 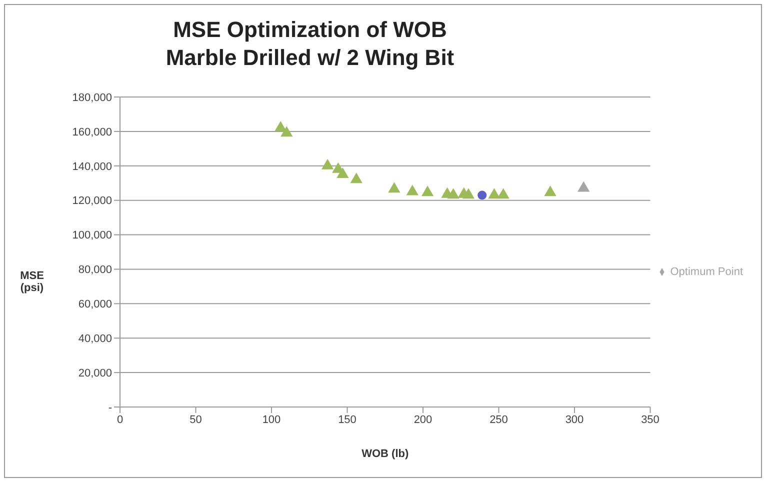 I want to click on y-tick-label: 180,000, so click(x=92, y=98).